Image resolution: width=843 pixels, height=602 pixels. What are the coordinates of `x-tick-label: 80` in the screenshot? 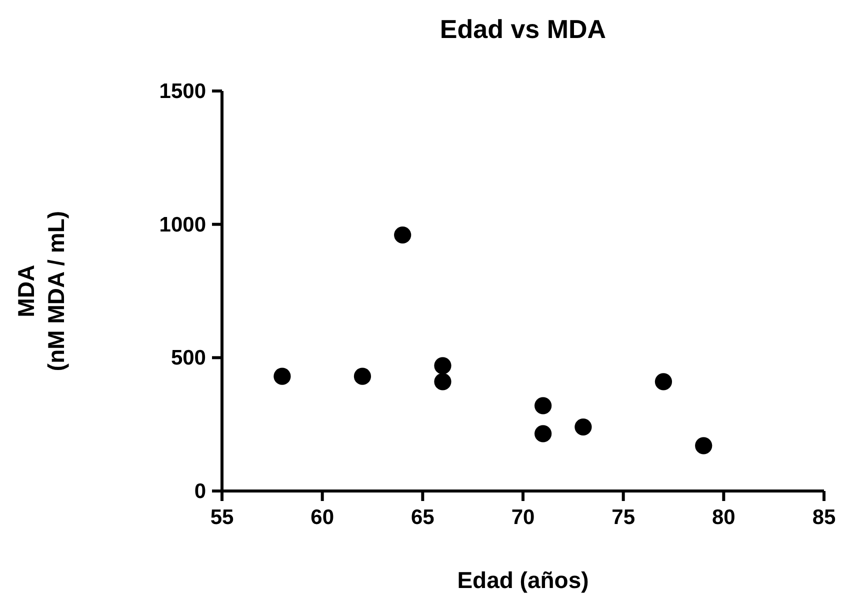 It's located at (724, 517).